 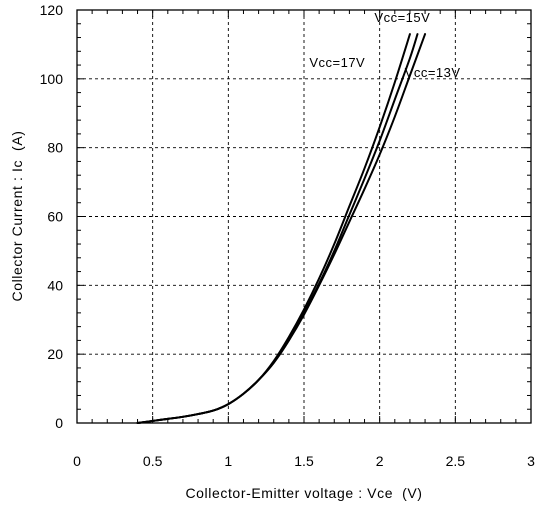 What do you see at coordinates (304, 461) in the screenshot?
I see `x-tick-label: 1.5` at bounding box center [304, 461].